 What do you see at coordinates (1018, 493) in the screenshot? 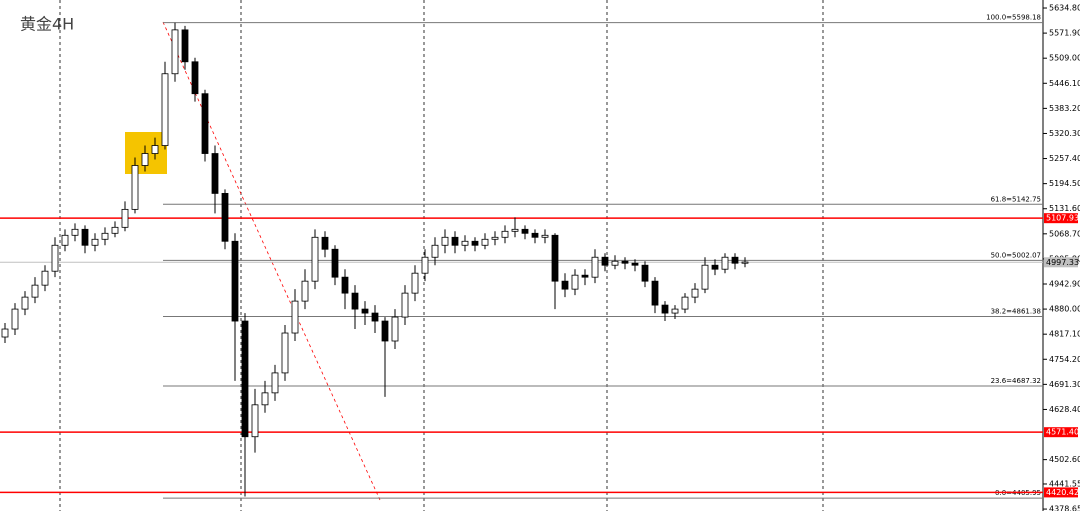
I see `fib-label: 0.0=4405.95` at bounding box center [1018, 493].